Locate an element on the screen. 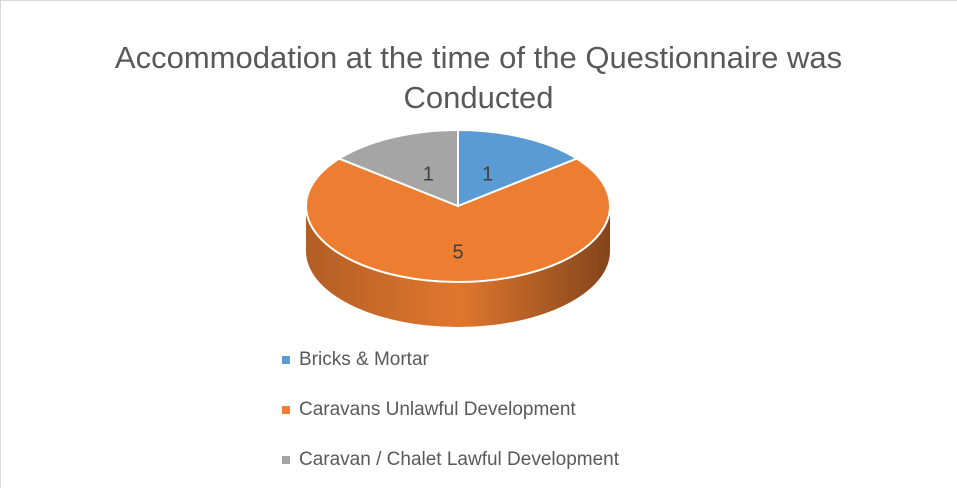  legend-label: Bricks & Mortar is located at coordinates (364, 359).